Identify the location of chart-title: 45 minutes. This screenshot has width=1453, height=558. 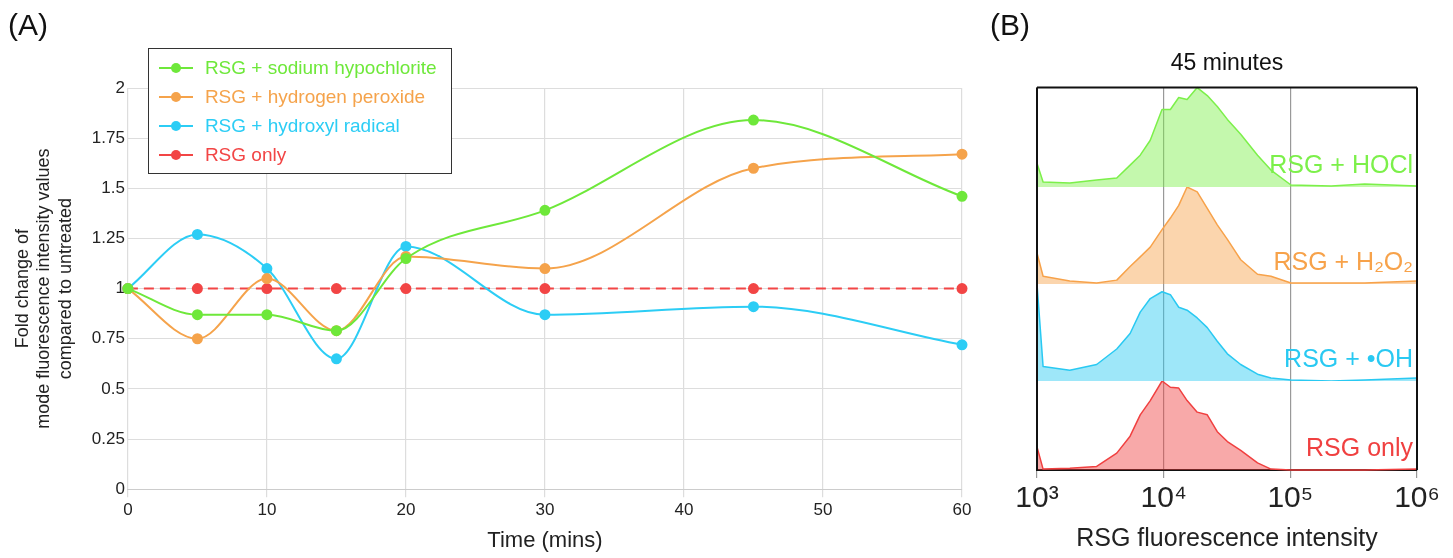
(1227, 62).